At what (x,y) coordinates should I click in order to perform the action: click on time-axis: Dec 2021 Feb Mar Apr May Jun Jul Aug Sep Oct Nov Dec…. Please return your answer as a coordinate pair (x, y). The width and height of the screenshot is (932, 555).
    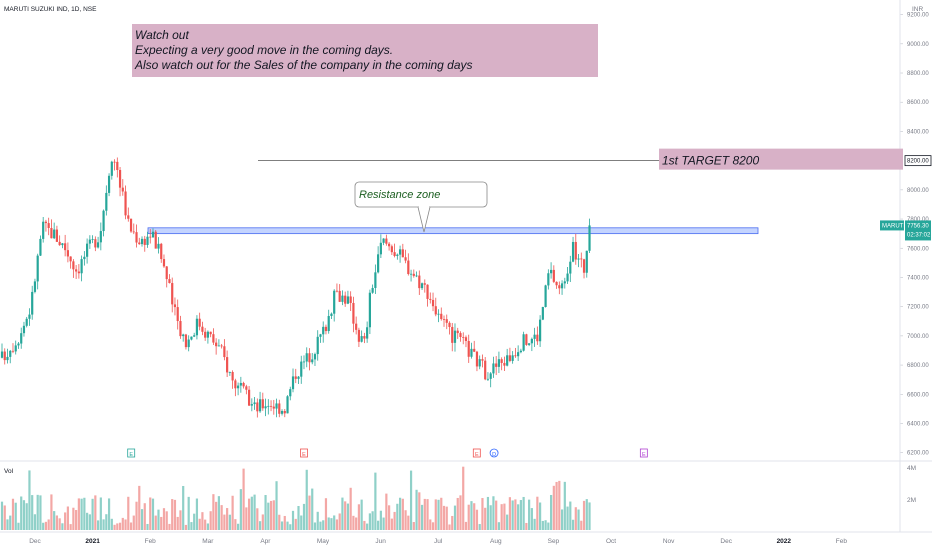
    Looking at the image, I should click on (438, 541).